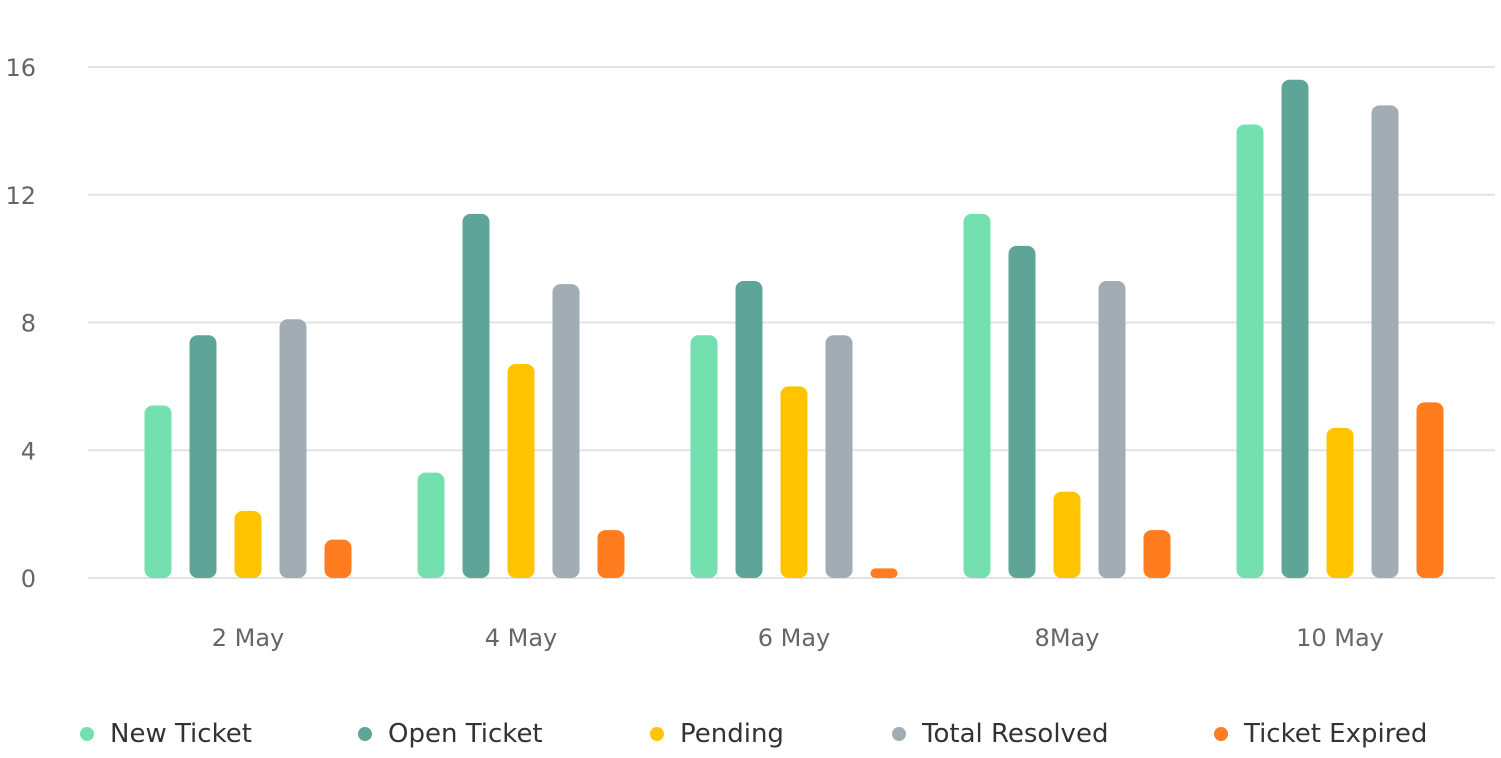 The height and width of the screenshot is (758, 1501). Describe the element at coordinates (28, 579) in the screenshot. I see `y-tick-label: 0` at that location.